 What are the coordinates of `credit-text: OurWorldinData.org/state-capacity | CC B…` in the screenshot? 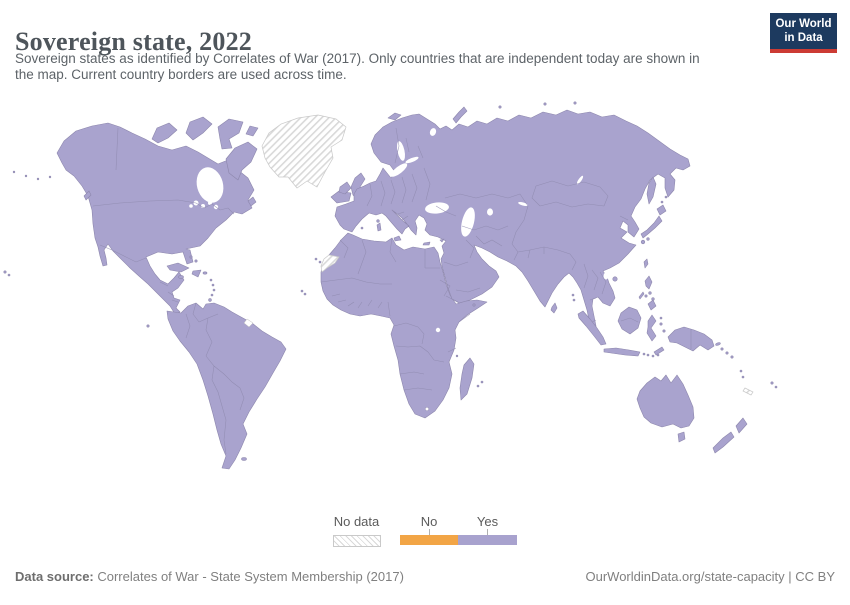 It's located at (710, 576).